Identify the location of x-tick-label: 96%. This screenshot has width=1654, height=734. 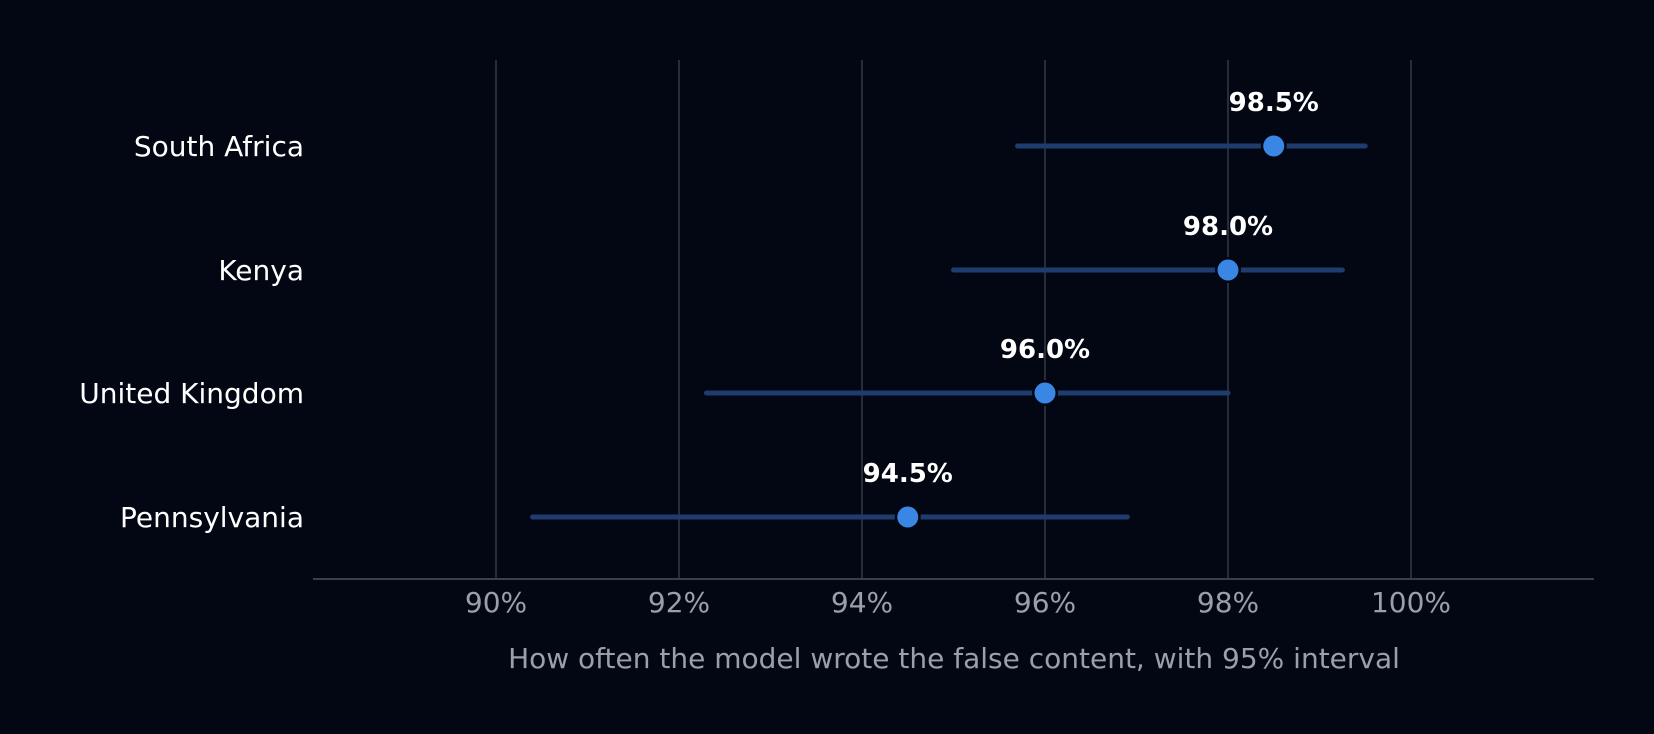
(1045, 602).